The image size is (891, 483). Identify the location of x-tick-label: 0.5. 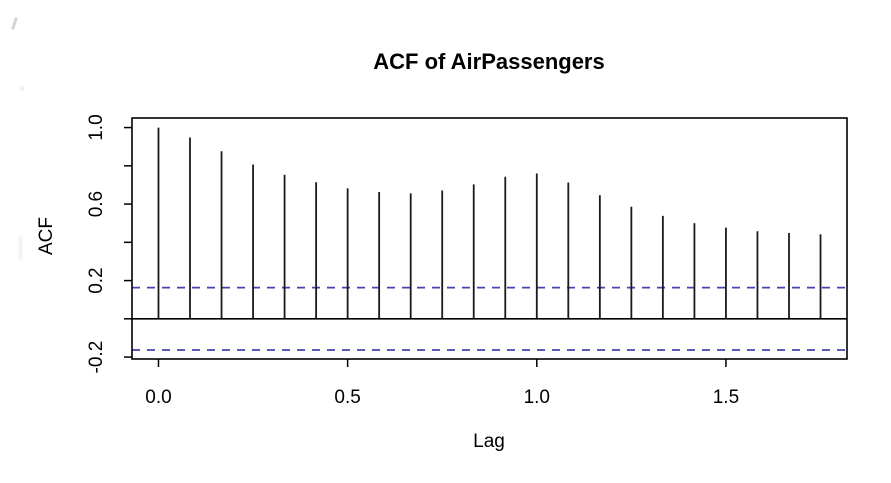
(347, 397).